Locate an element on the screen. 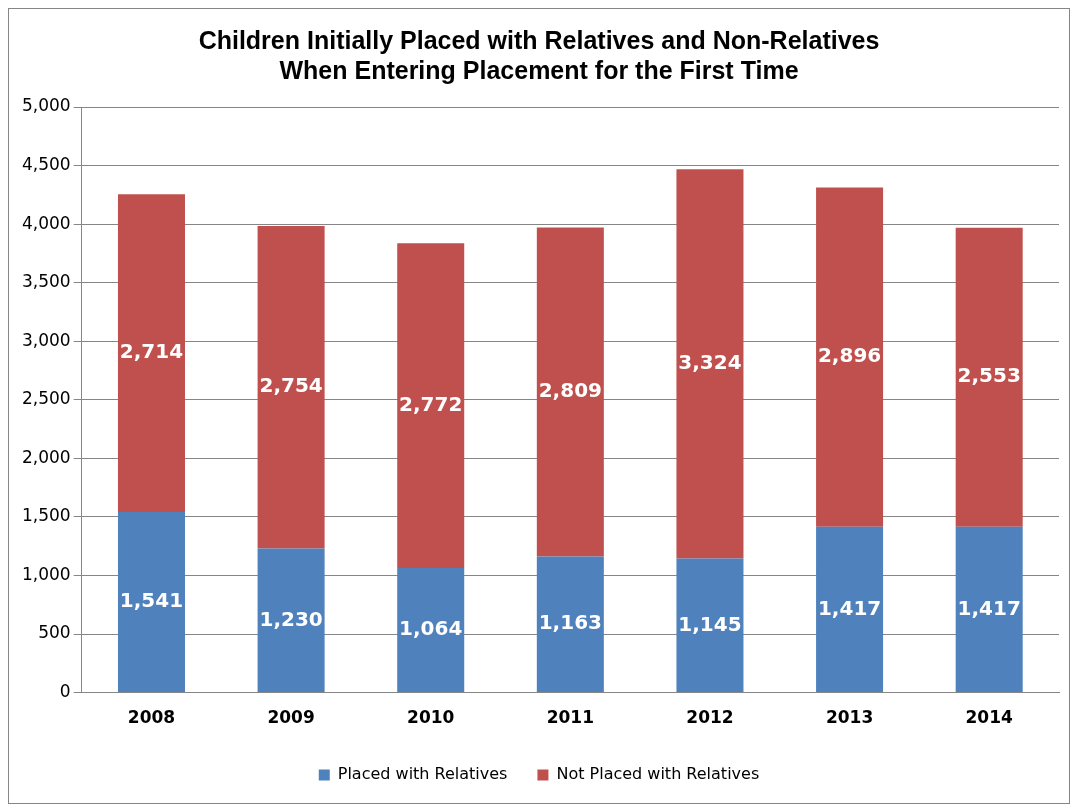  data-label: 1,230 is located at coordinates (291, 618).